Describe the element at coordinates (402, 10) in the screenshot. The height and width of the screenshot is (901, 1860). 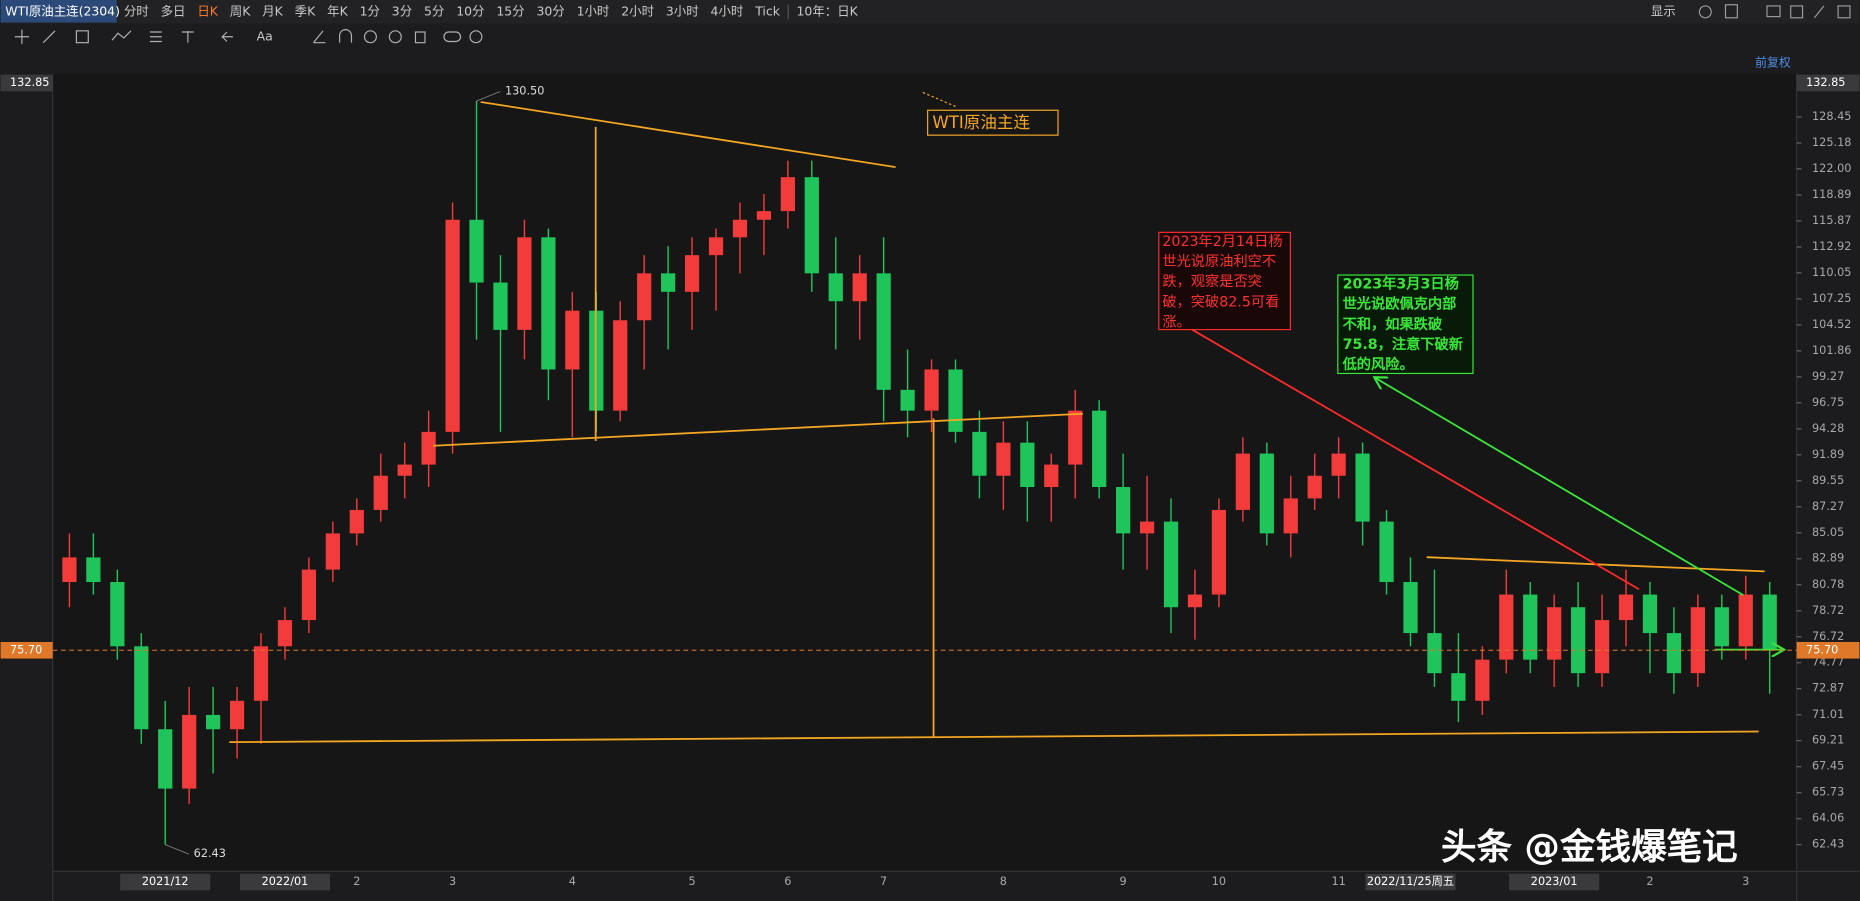
I see `period-tab: 3分` at that location.